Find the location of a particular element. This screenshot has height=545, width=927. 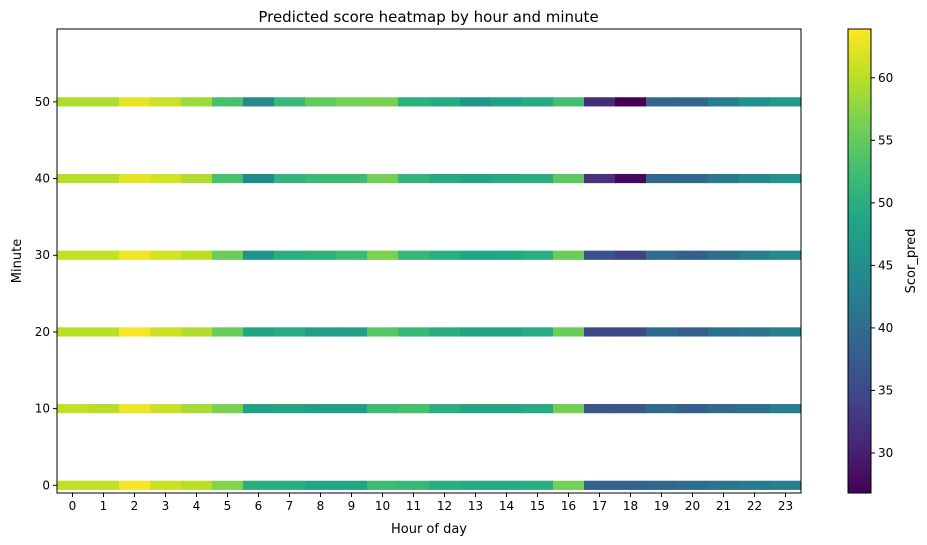

x-tick-label: 9 is located at coordinates (352, 506).